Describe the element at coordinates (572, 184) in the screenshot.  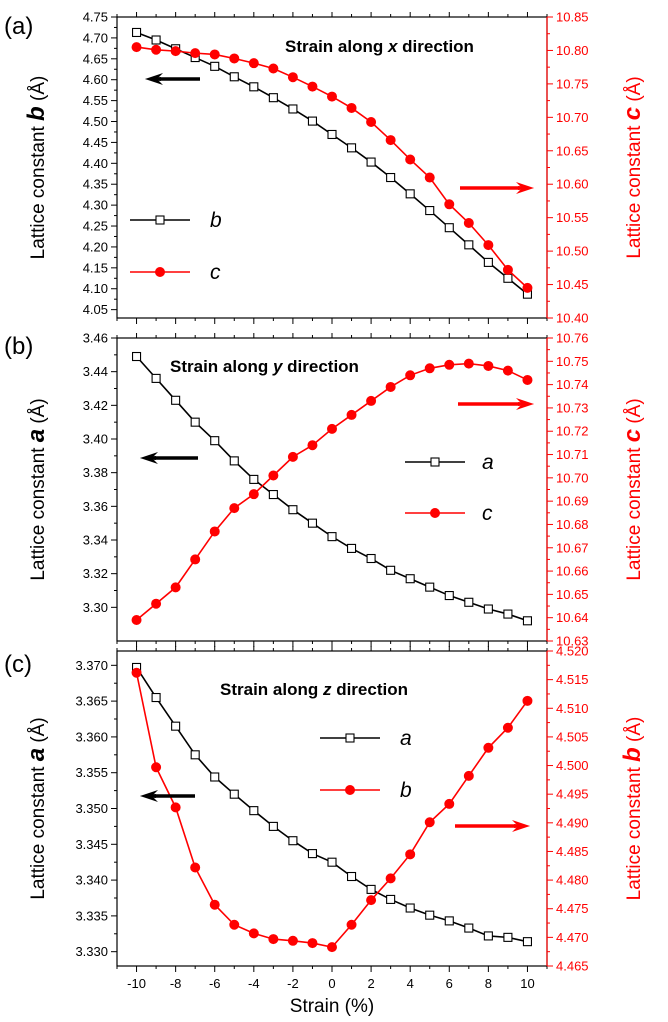
I see `right-y-tick-label: 10.60` at that location.